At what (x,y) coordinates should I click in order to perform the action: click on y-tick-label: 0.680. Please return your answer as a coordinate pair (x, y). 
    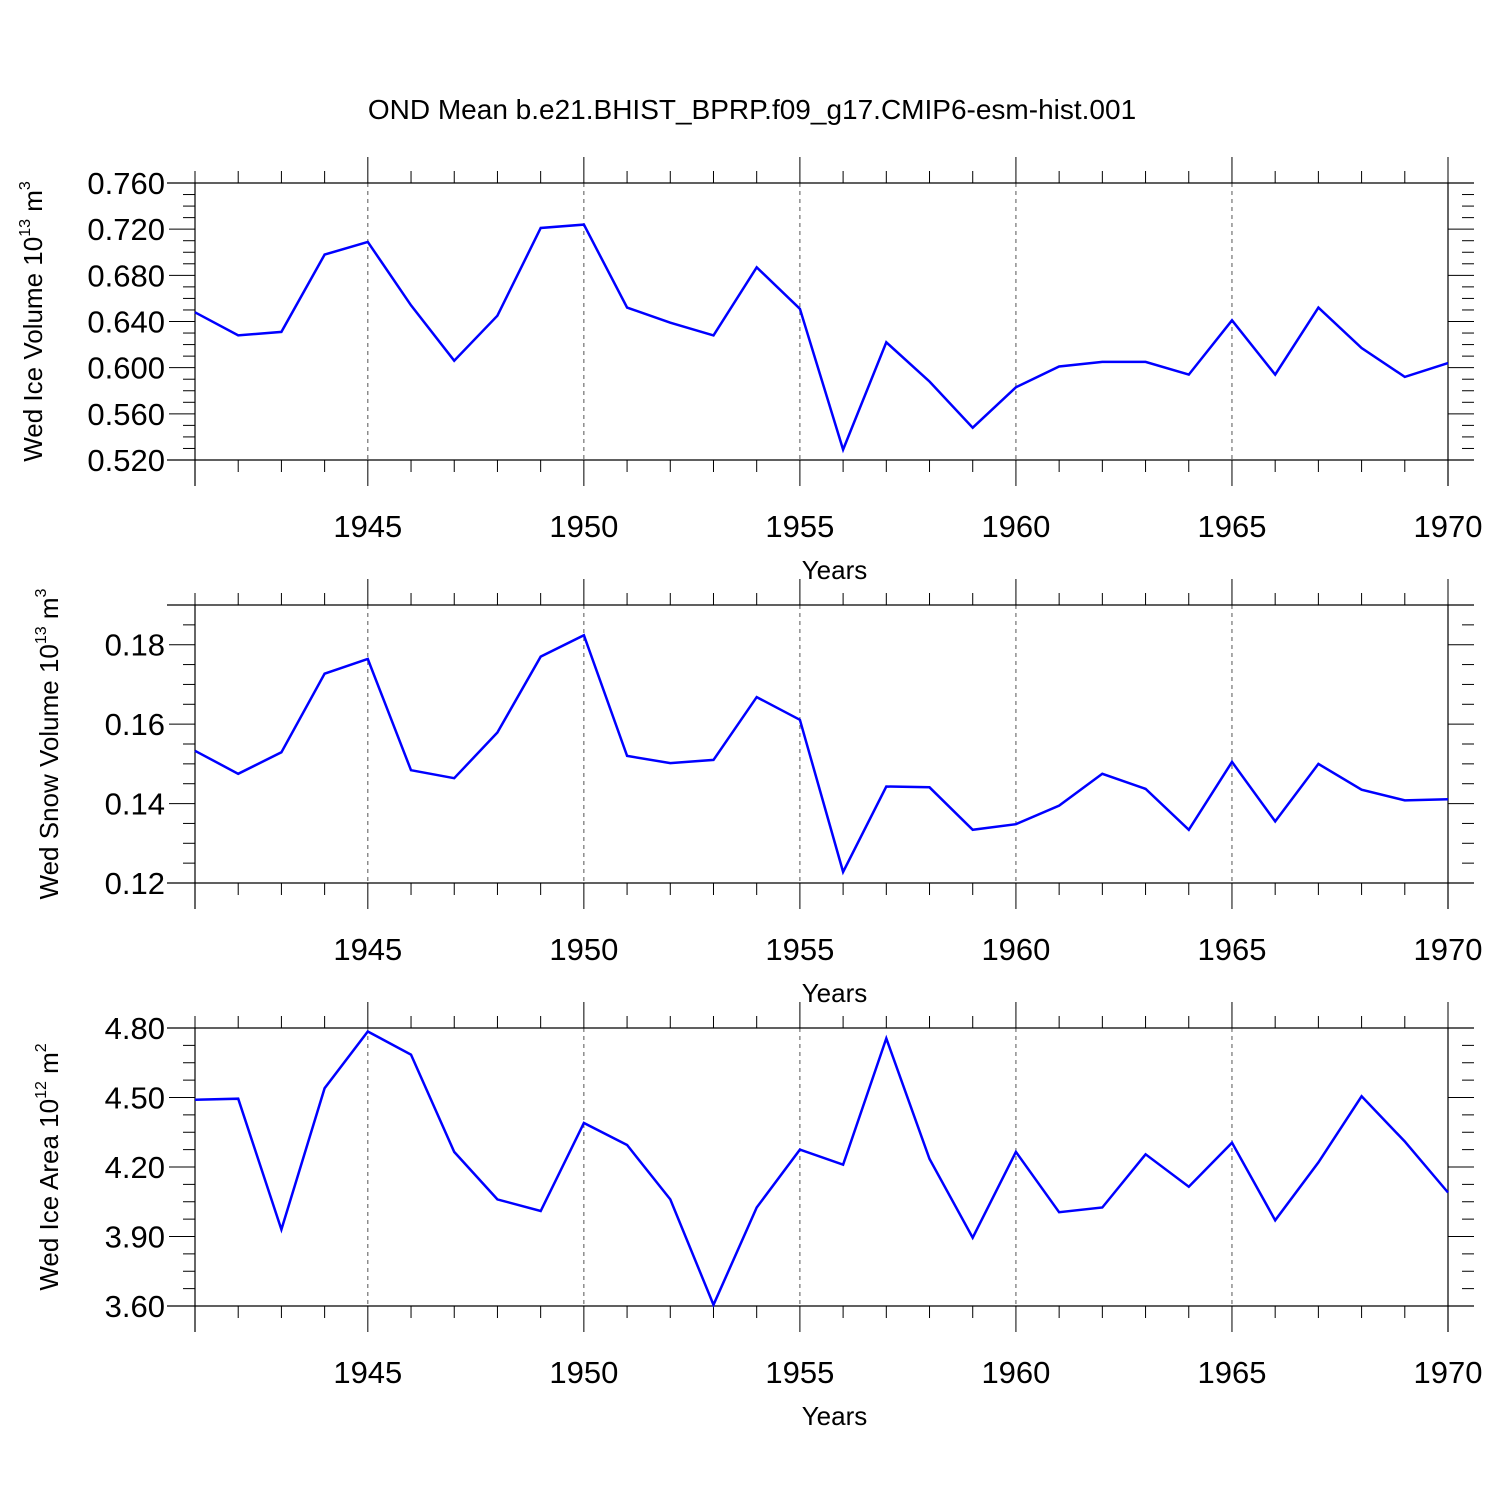
    Looking at the image, I should click on (126, 275).